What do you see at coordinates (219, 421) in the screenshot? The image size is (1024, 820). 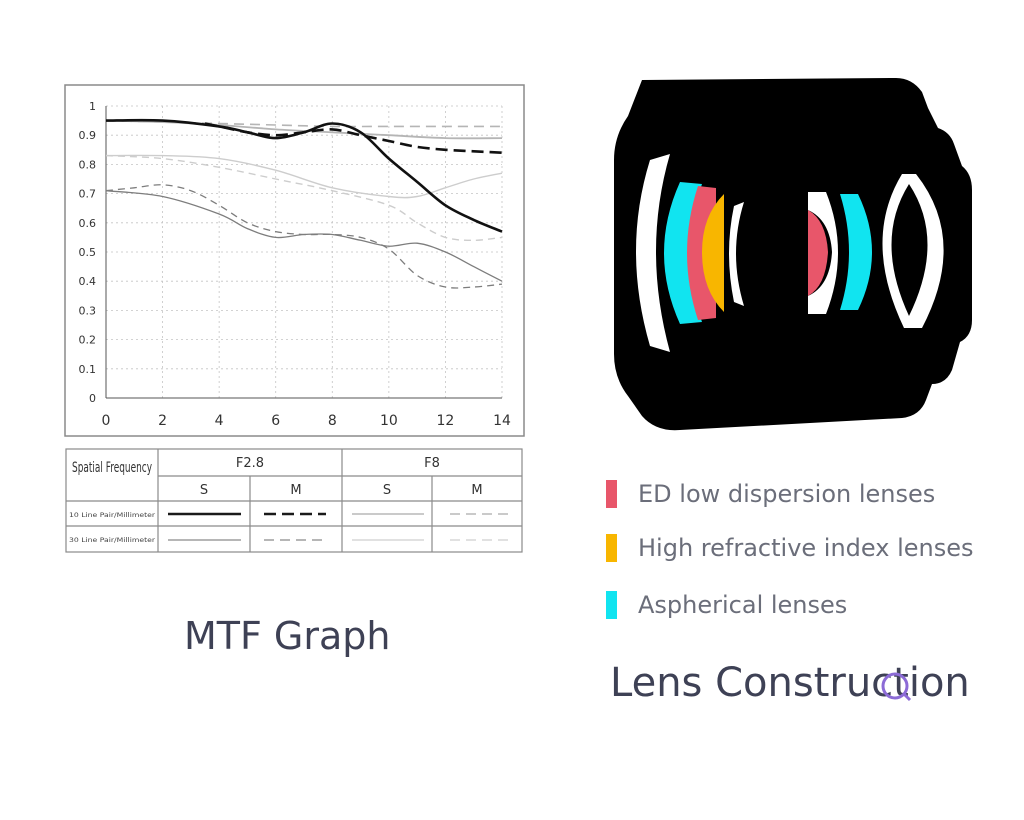 I see `x-tick-label: 4` at bounding box center [219, 421].